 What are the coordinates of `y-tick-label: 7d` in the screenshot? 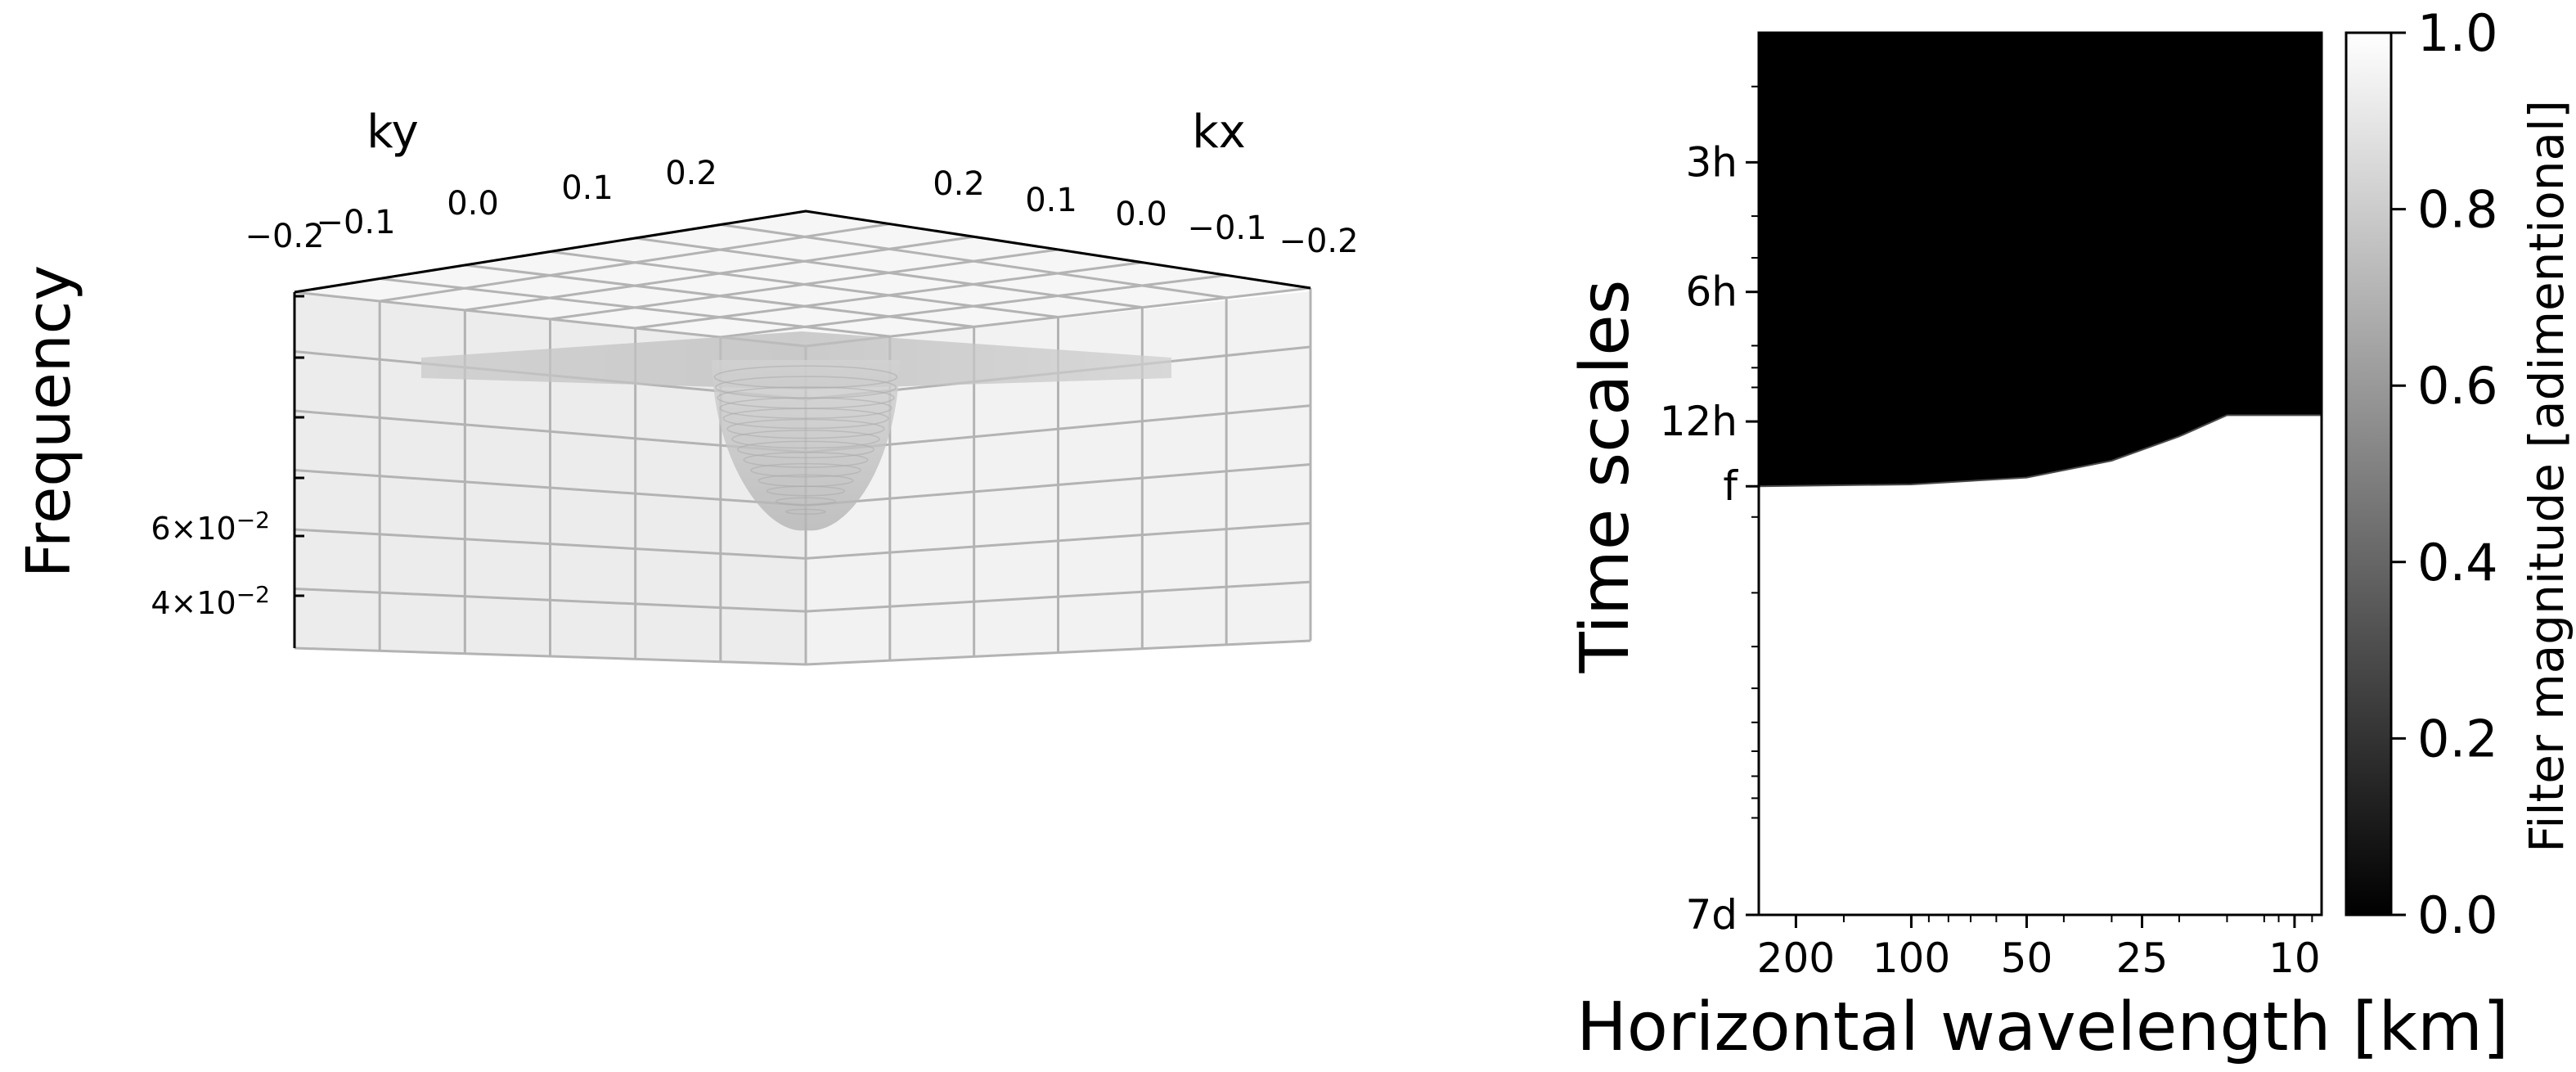 It's located at (1711, 915).